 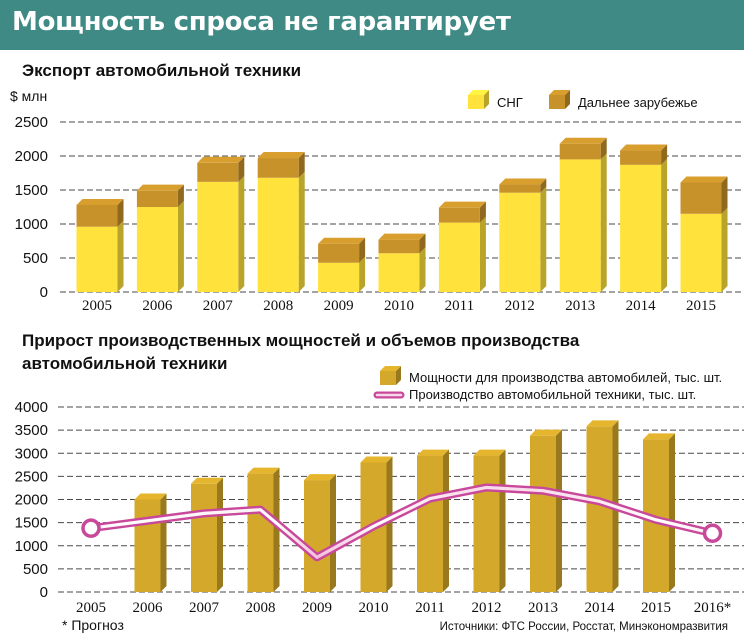 What do you see at coordinates (510, 102) in the screenshot?
I see `legend-label: СНГ` at bounding box center [510, 102].